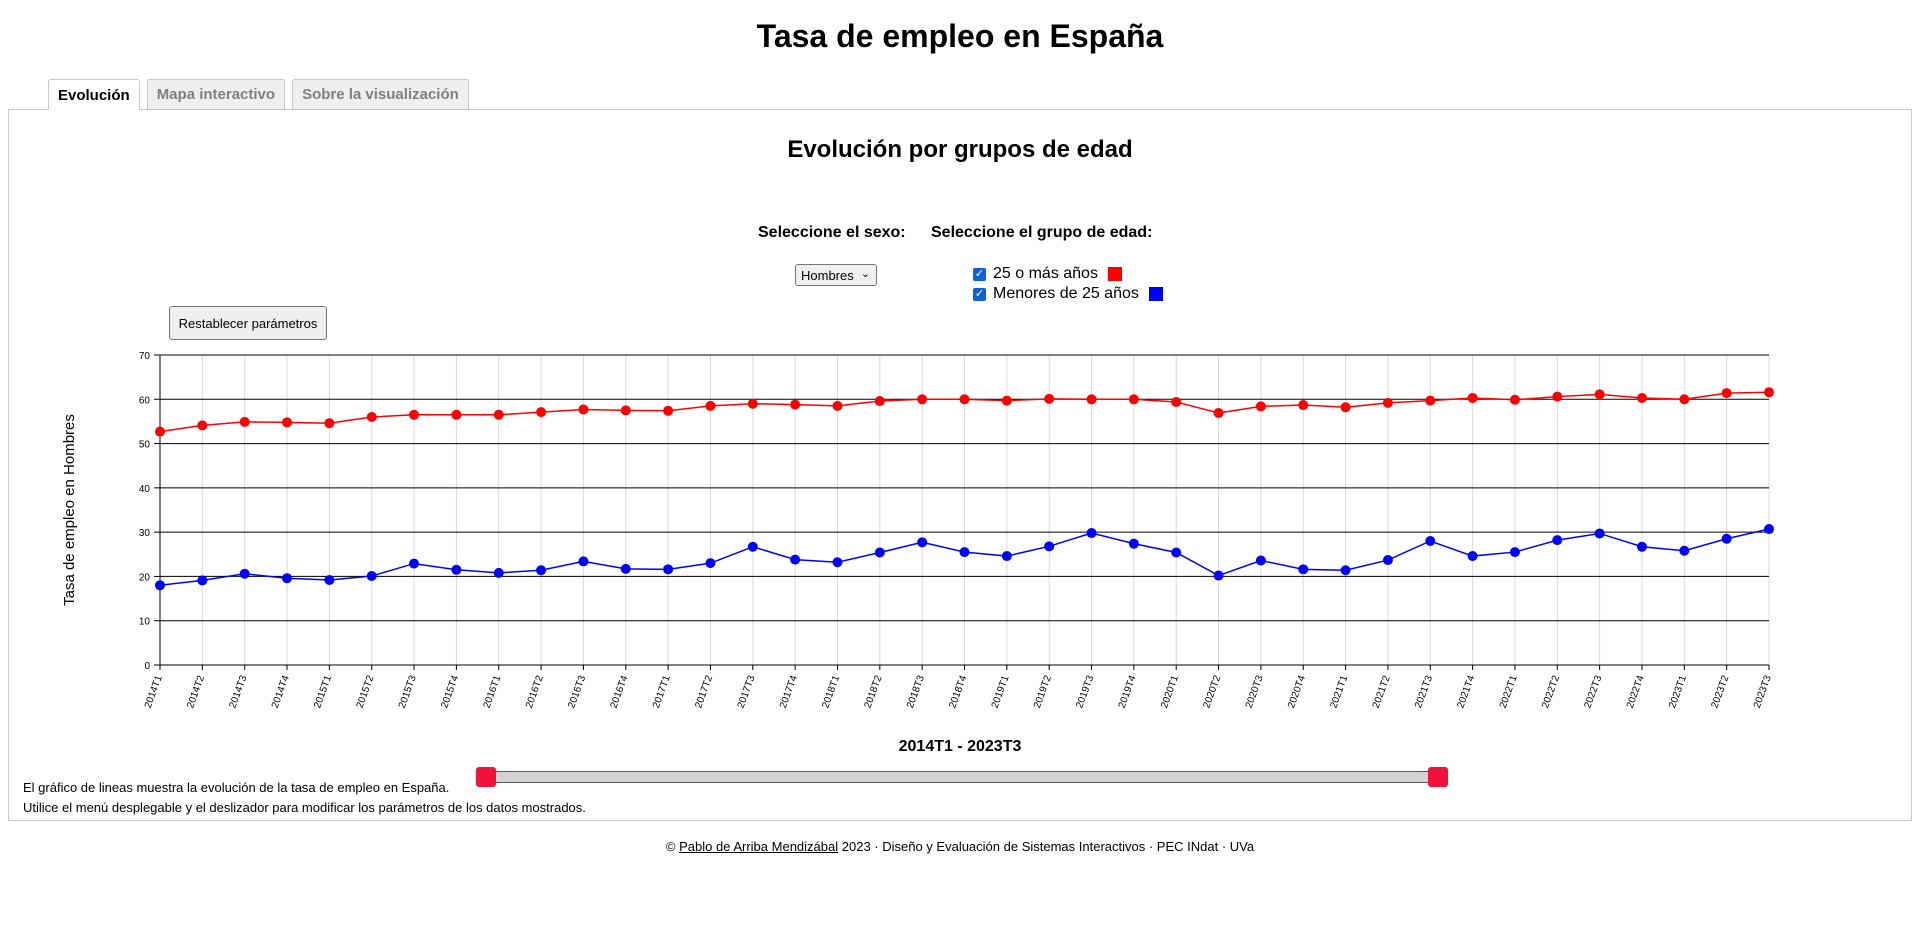  What do you see at coordinates (1339, 692) in the screenshot?
I see `x-tick-label: 2021T1` at bounding box center [1339, 692].